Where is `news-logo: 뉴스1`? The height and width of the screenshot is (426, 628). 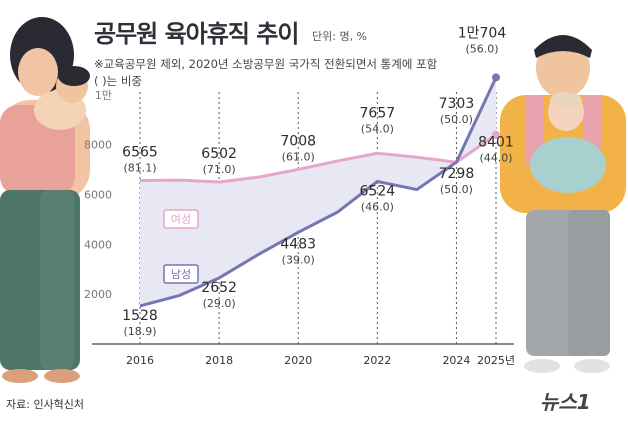
news-logo: 뉴스1 is located at coordinates (565, 402).